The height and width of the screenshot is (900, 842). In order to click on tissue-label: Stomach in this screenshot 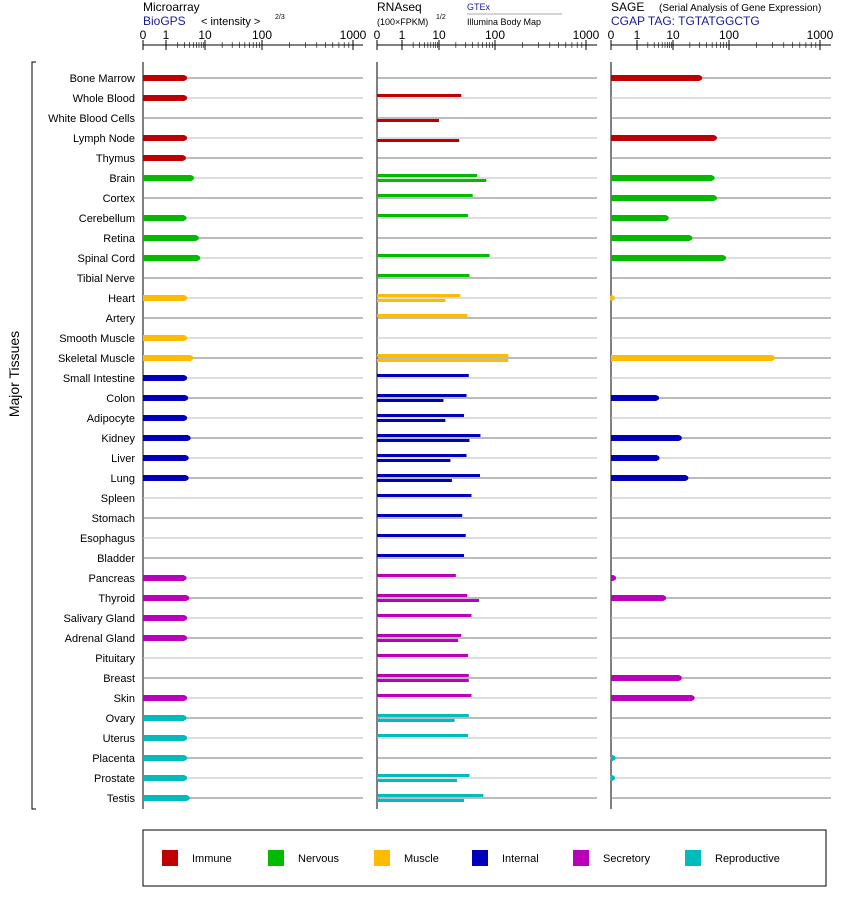, I will do `click(113, 519)`.